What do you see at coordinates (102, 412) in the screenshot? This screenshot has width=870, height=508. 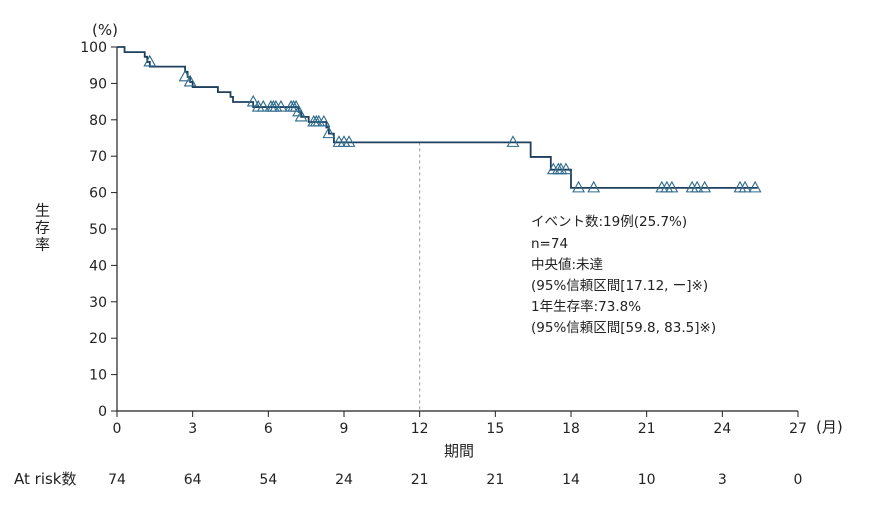 I see `y-tick-label: 0` at bounding box center [102, 412].